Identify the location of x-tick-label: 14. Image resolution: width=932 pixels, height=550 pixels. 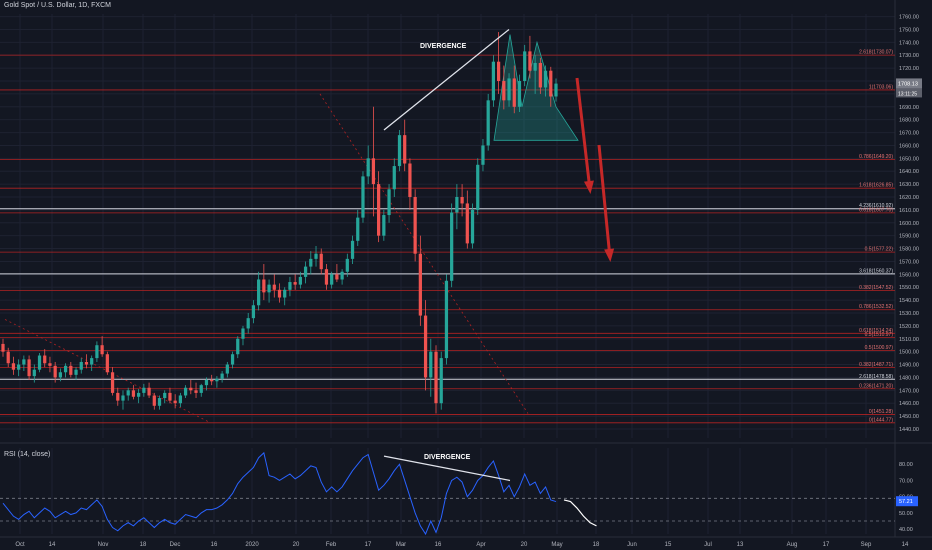
(905, 545).